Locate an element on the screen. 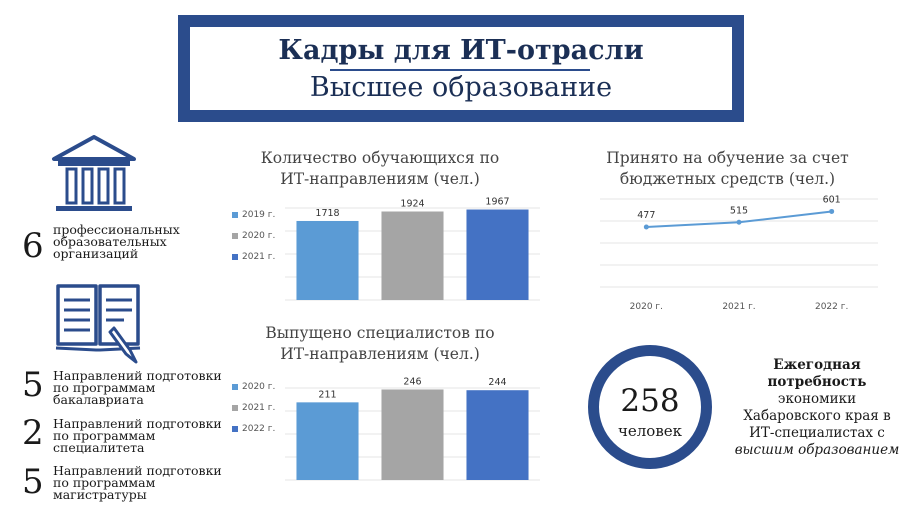 The height and width of the screenshot is (519, 922). data-label: 1967 is located at coordinates (497, 202).